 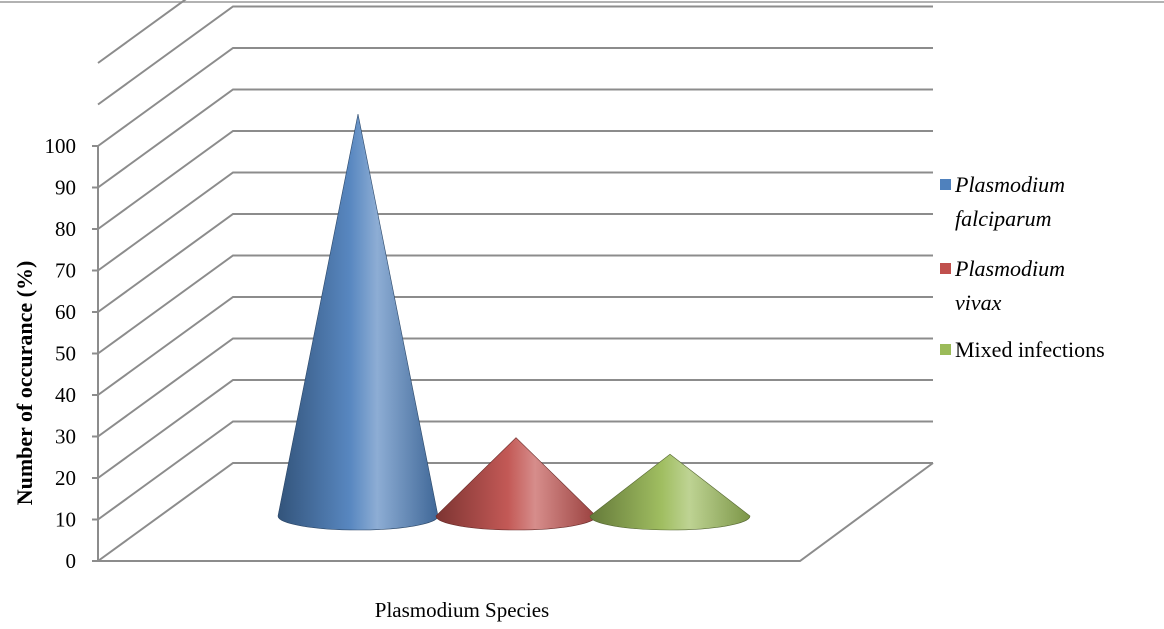 I want to click on legend-entry-3: Mixed infections, so click(x=1022, y=349).